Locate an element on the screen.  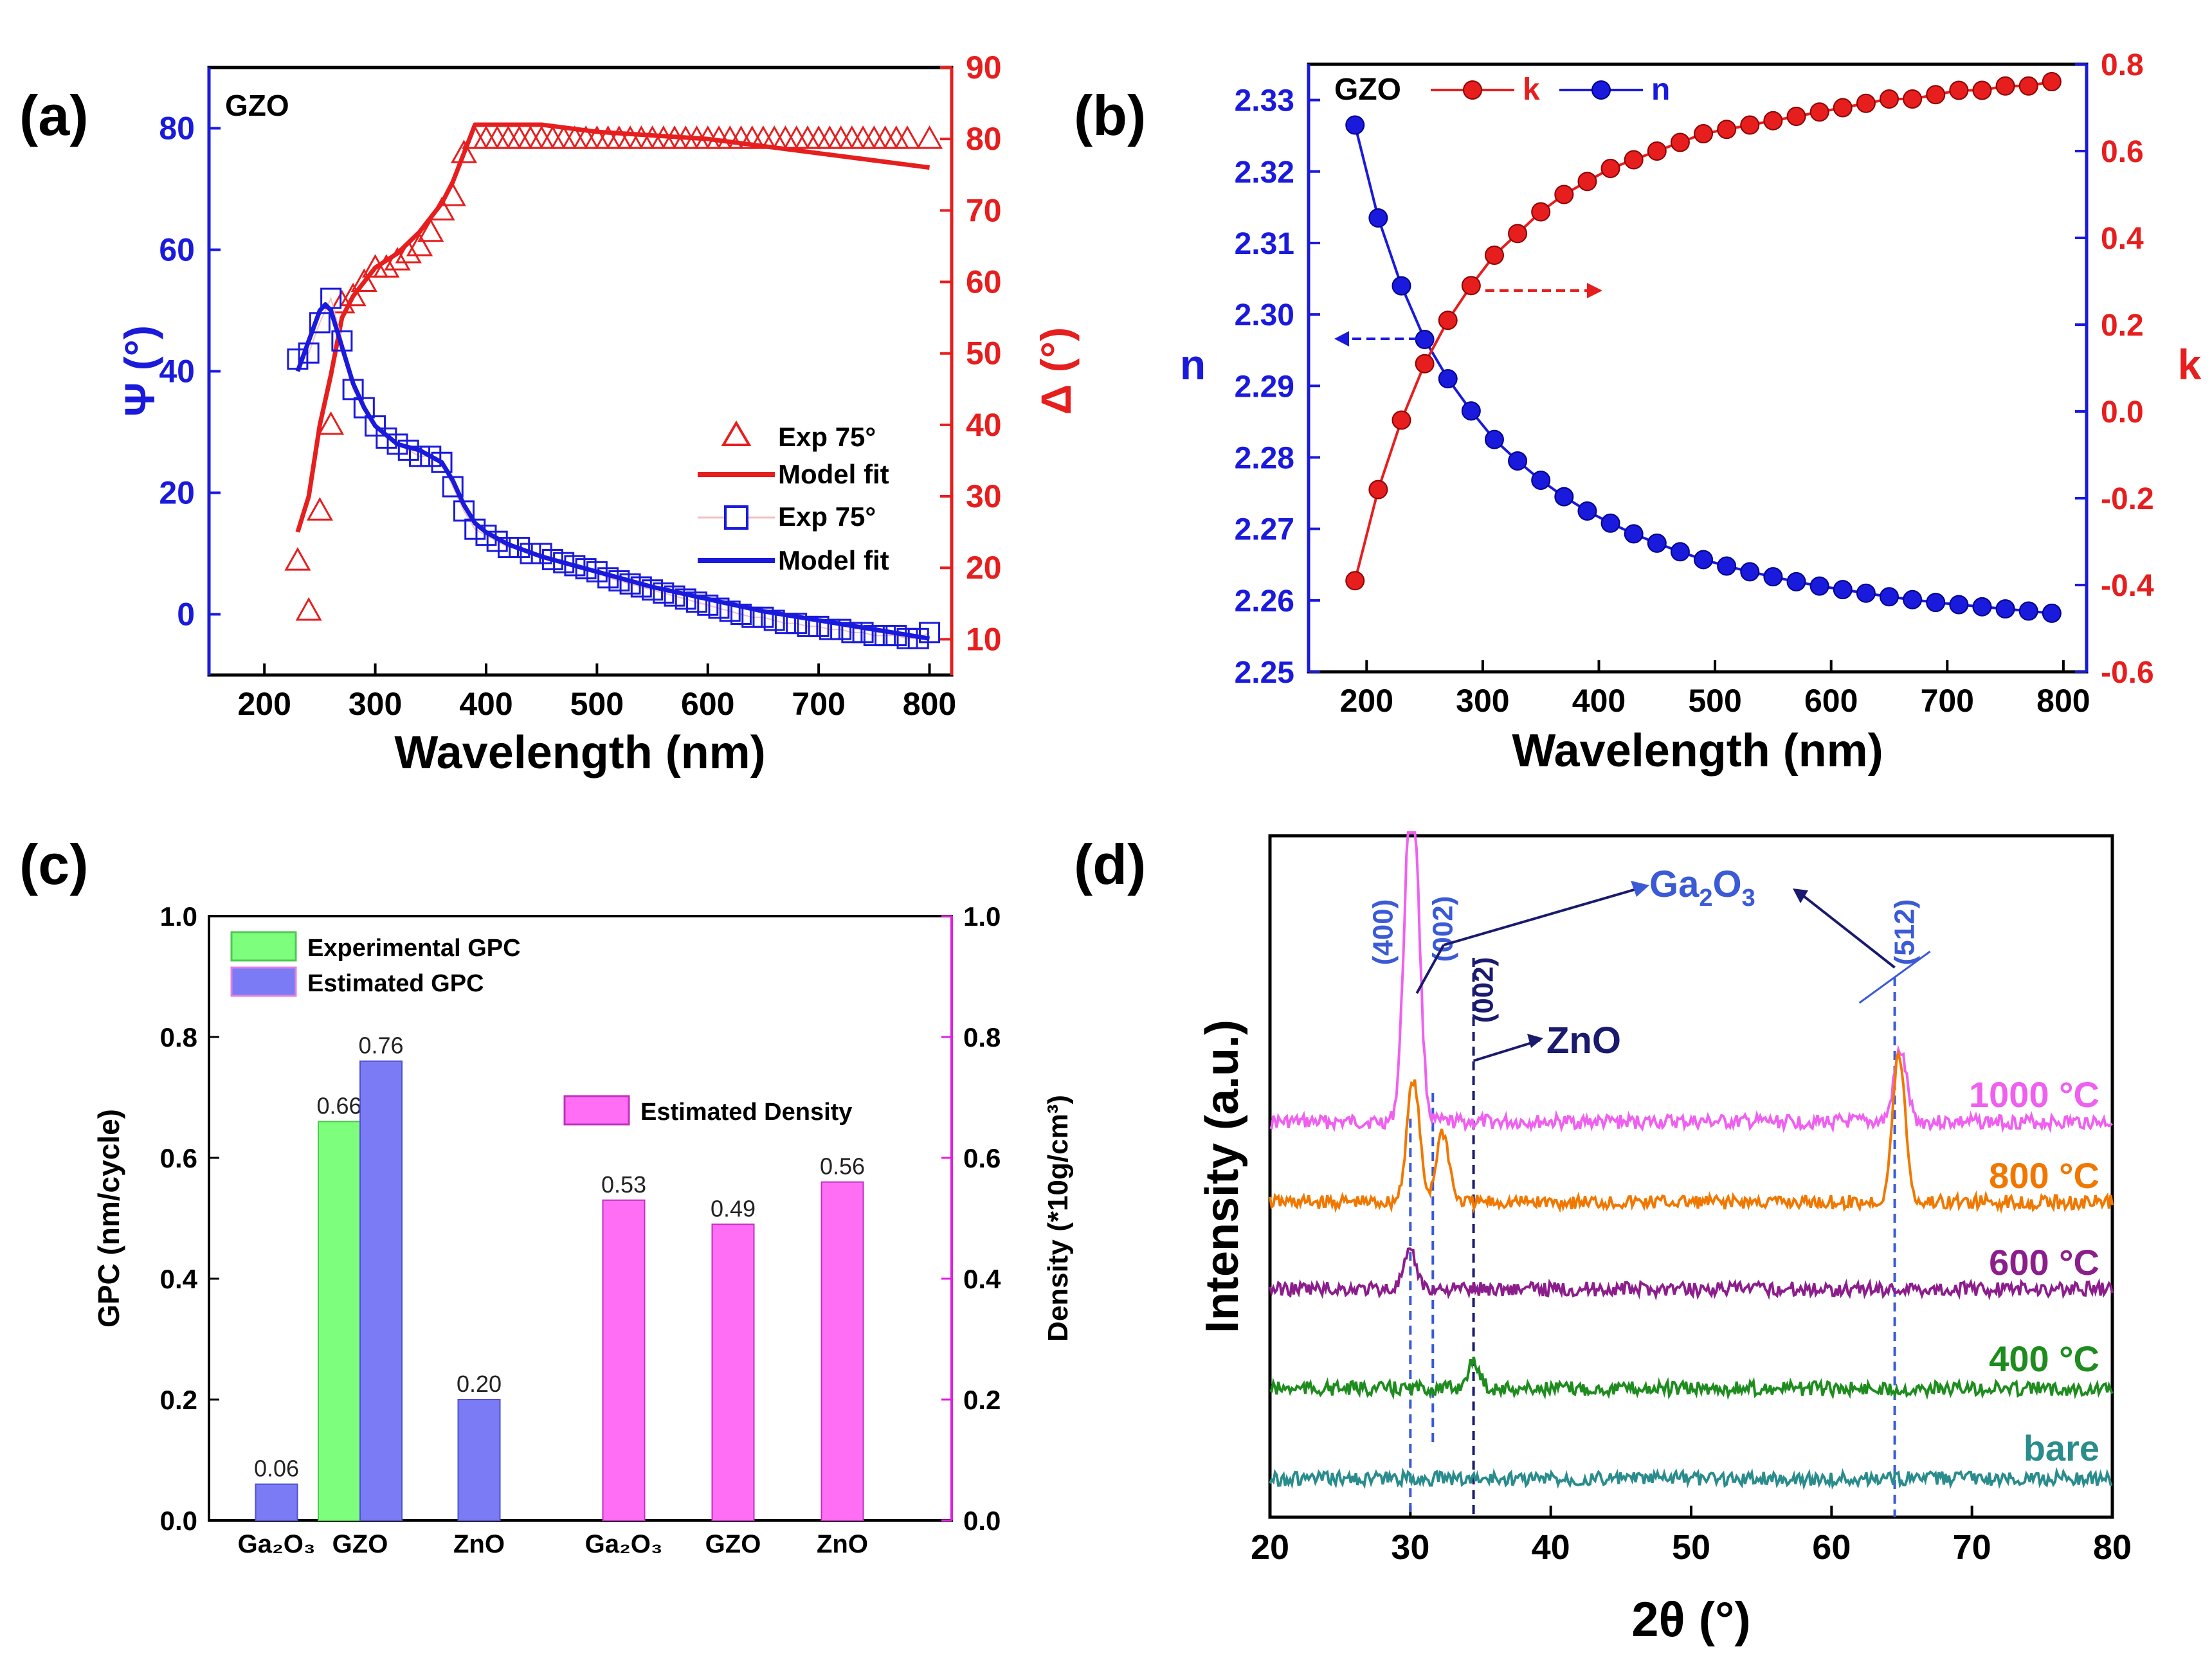
legend-label-fit-delta: Model fit is located at coordinates (833, 474).